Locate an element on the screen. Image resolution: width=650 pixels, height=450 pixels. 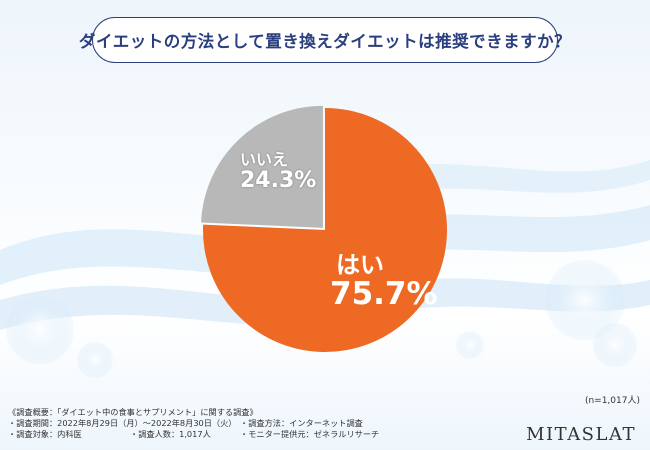
slice-value-yes: 75.7% is located at coordinates (384, 294).